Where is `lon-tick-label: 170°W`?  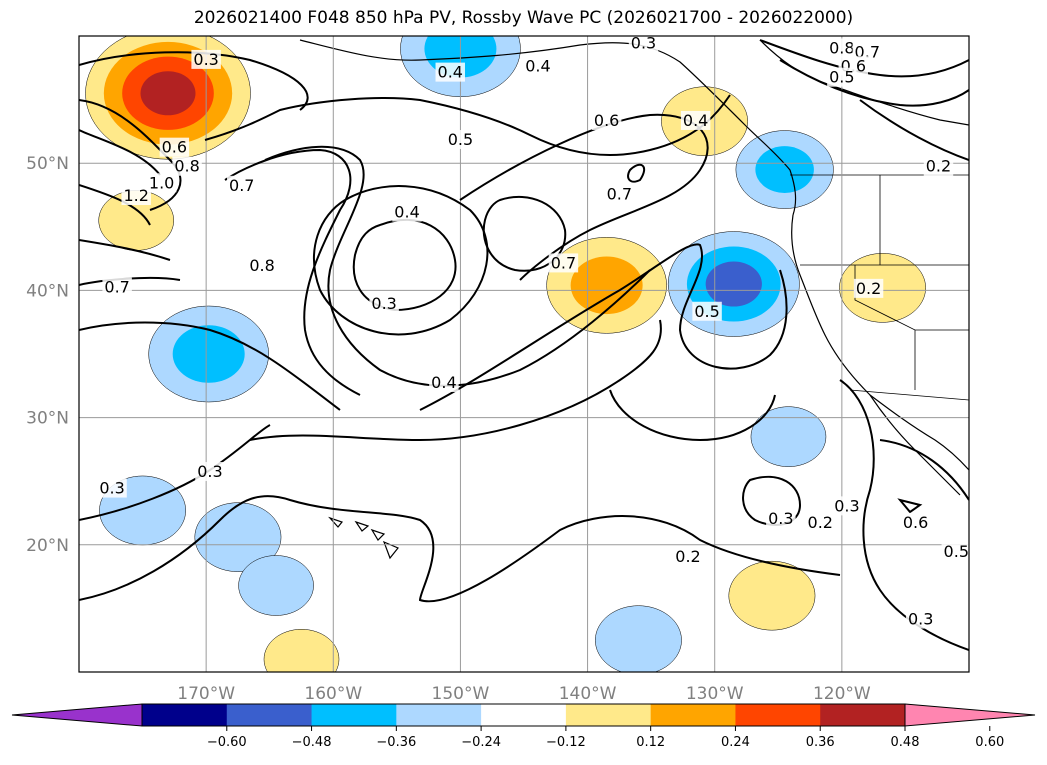
lon-tick-label: 170°W is located at coordinates (206, 694).